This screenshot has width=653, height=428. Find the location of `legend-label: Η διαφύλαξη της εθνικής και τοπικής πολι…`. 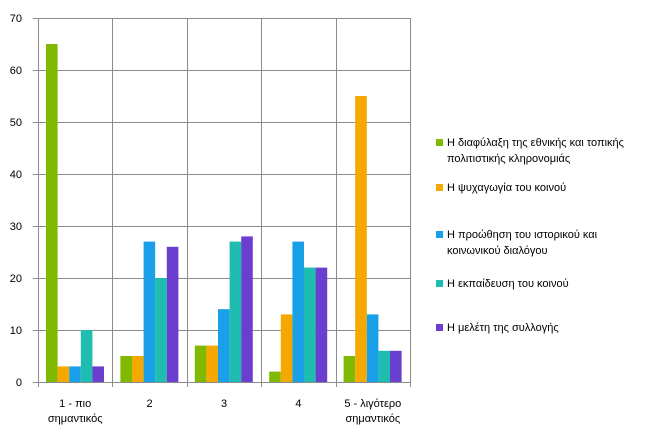

legend-label: Η διαφύλαξη της εθνικής και τοπικής πολι… is located at coordinates (535, 151).